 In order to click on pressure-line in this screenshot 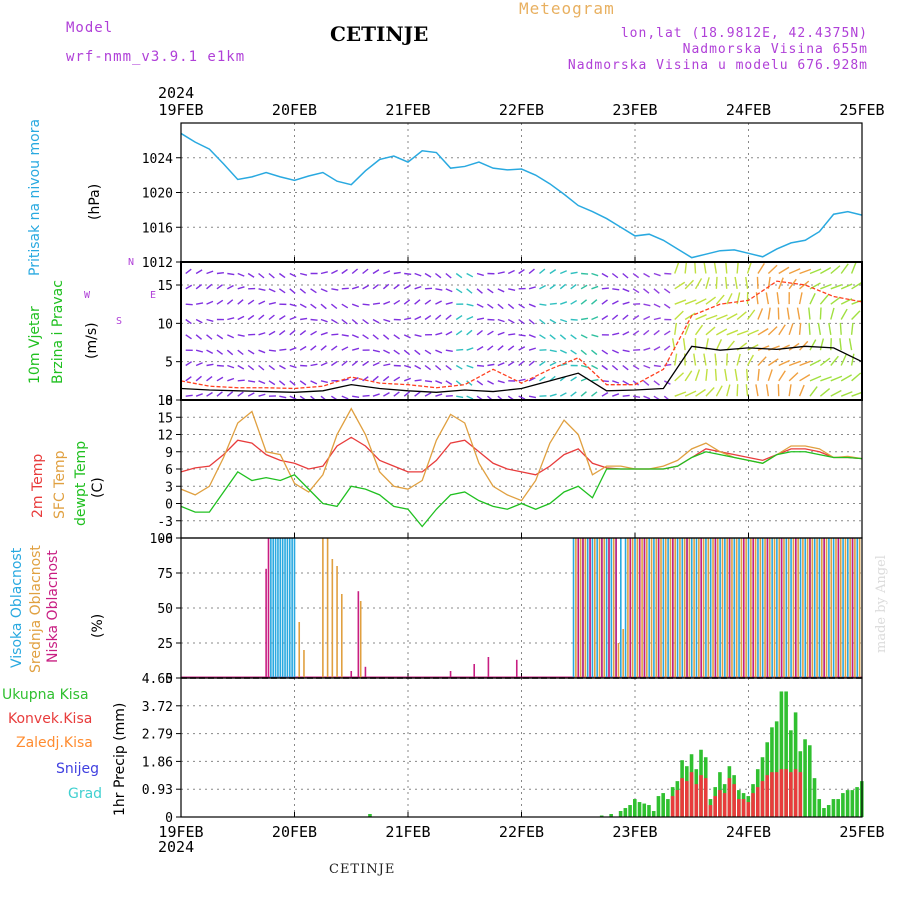, I will do `click(521, 195)`.